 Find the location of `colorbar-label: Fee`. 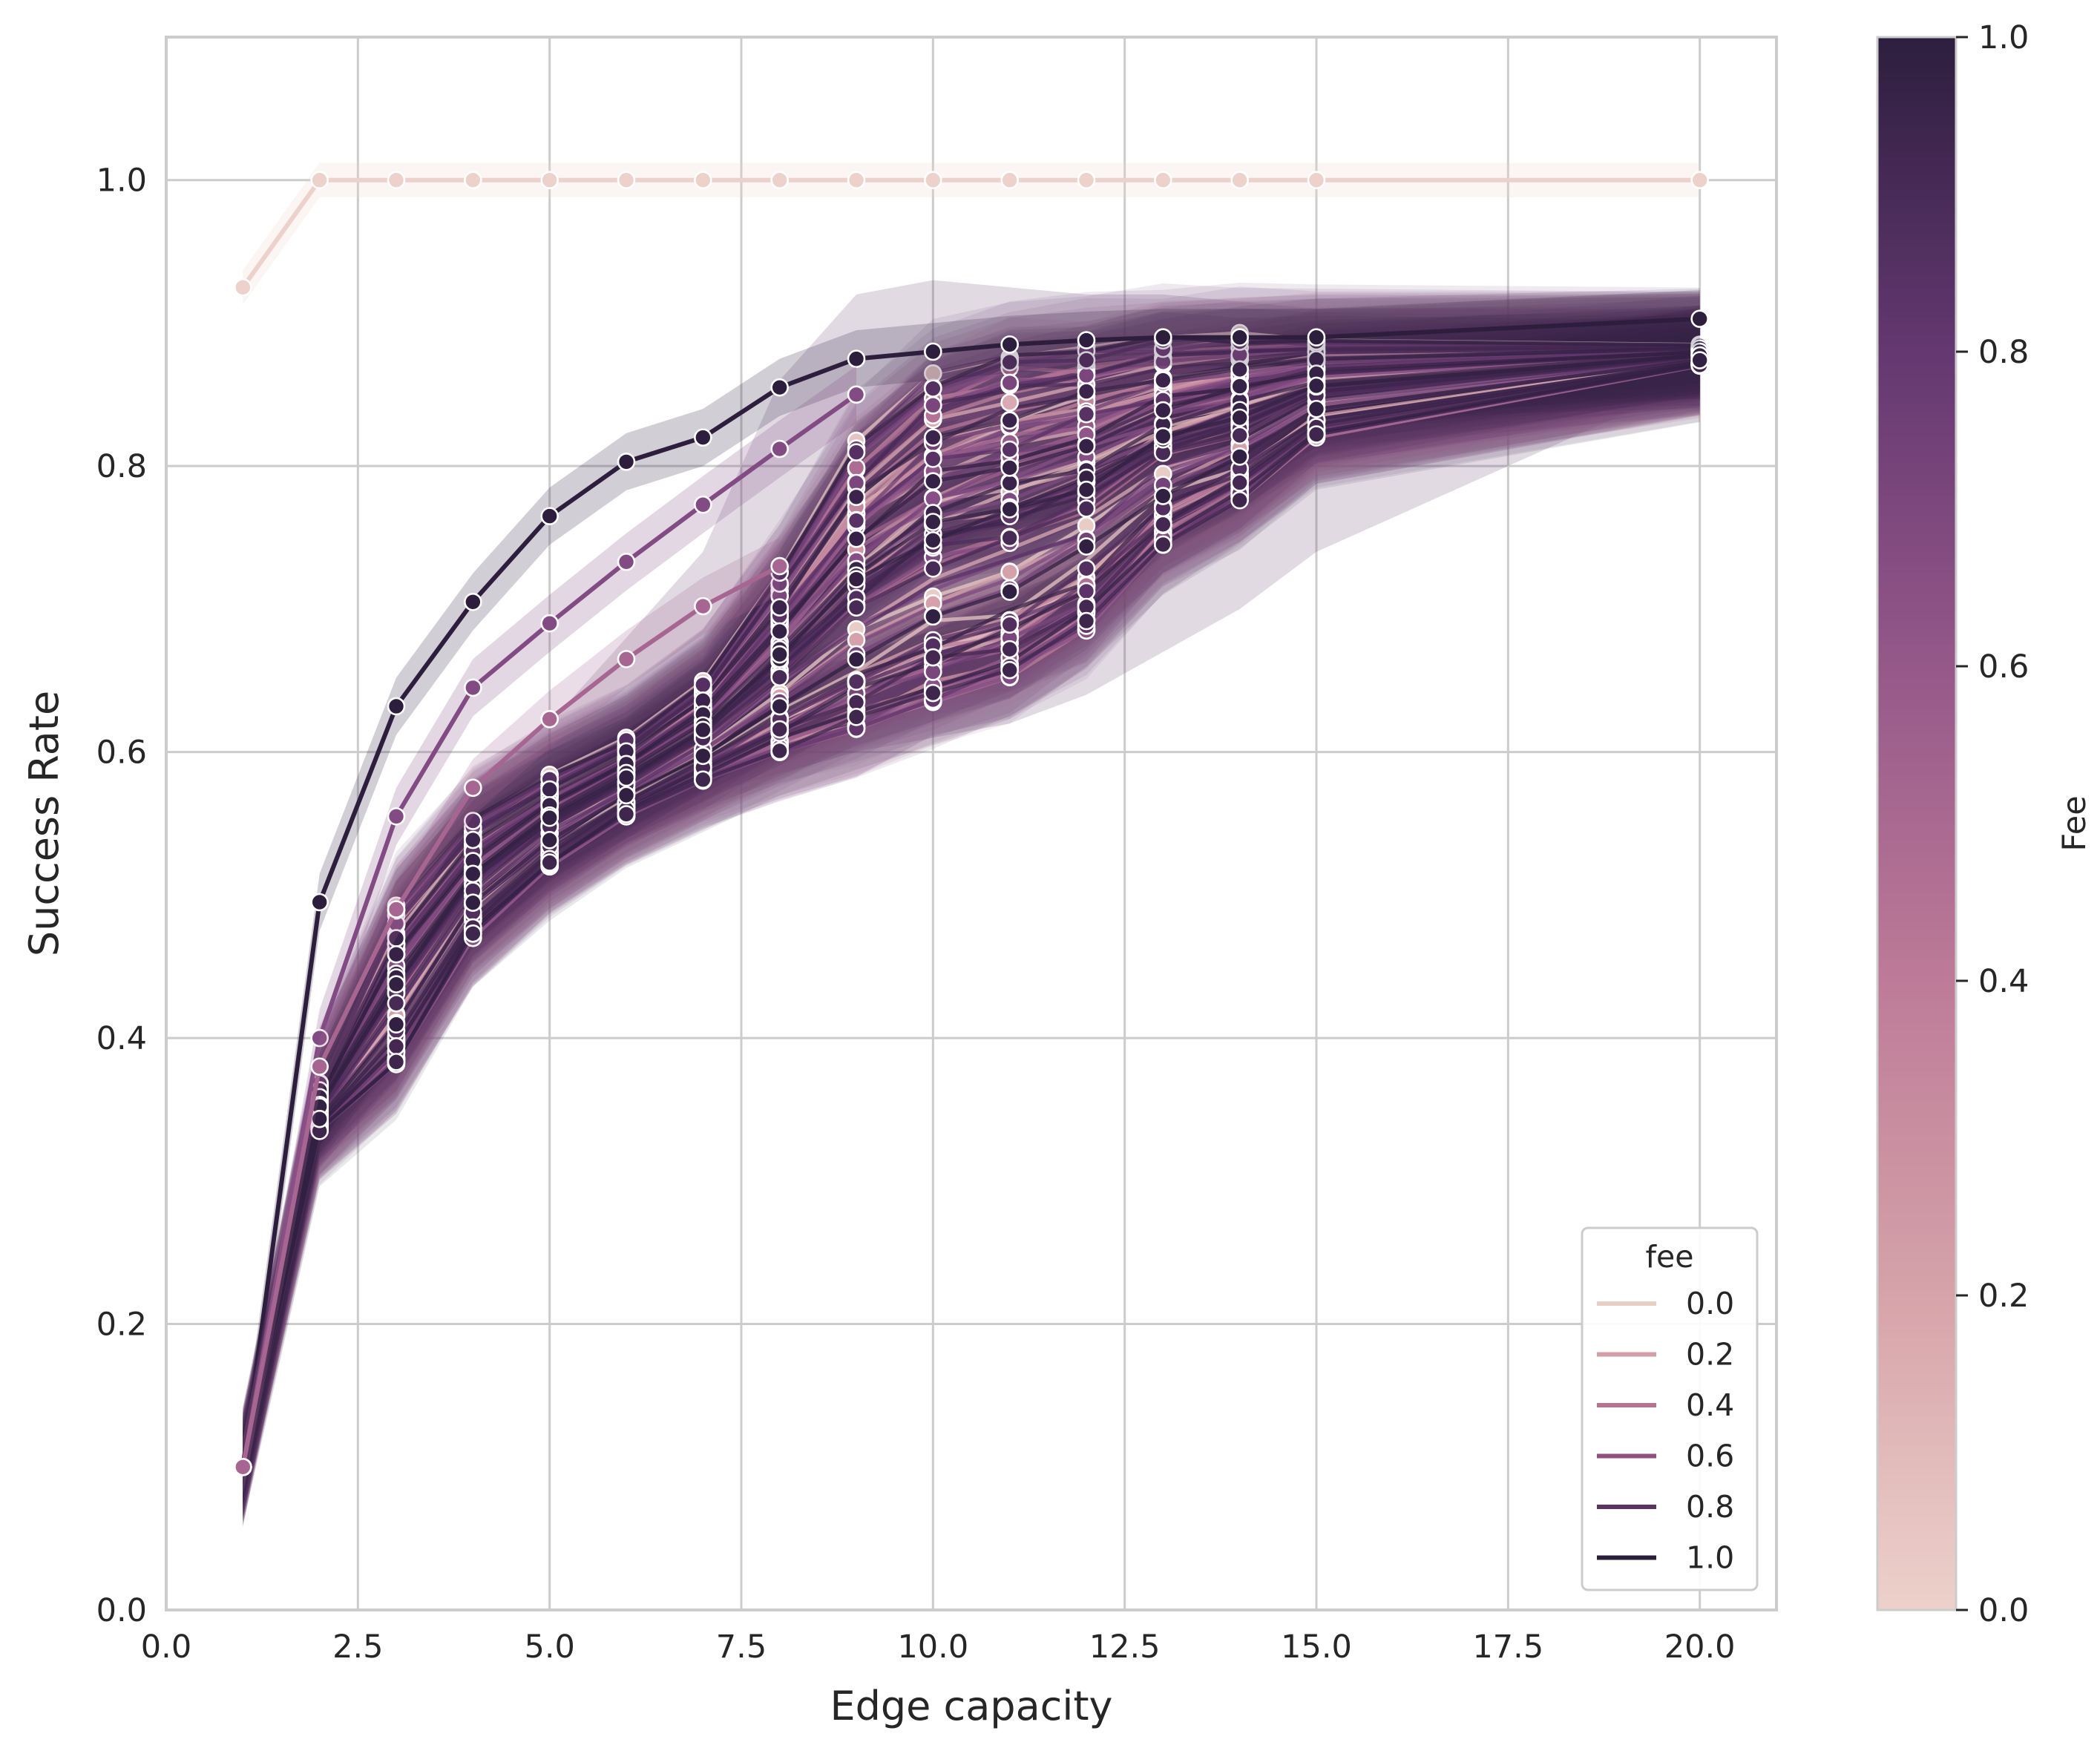

colorbar-label: Fee is located at coordinates (2075, 823).